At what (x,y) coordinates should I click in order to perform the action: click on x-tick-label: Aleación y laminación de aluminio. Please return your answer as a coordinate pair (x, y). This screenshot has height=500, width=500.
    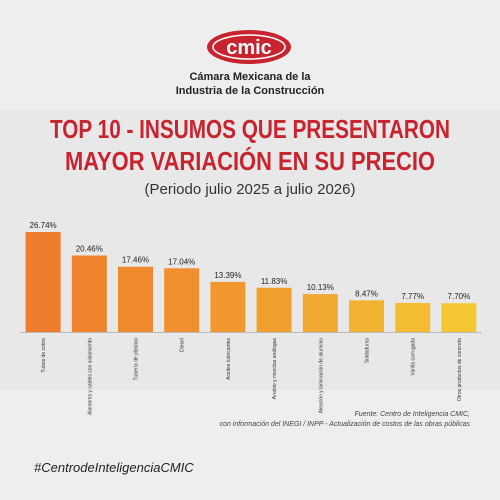
    Looking at the image, I should click on (321, 376).